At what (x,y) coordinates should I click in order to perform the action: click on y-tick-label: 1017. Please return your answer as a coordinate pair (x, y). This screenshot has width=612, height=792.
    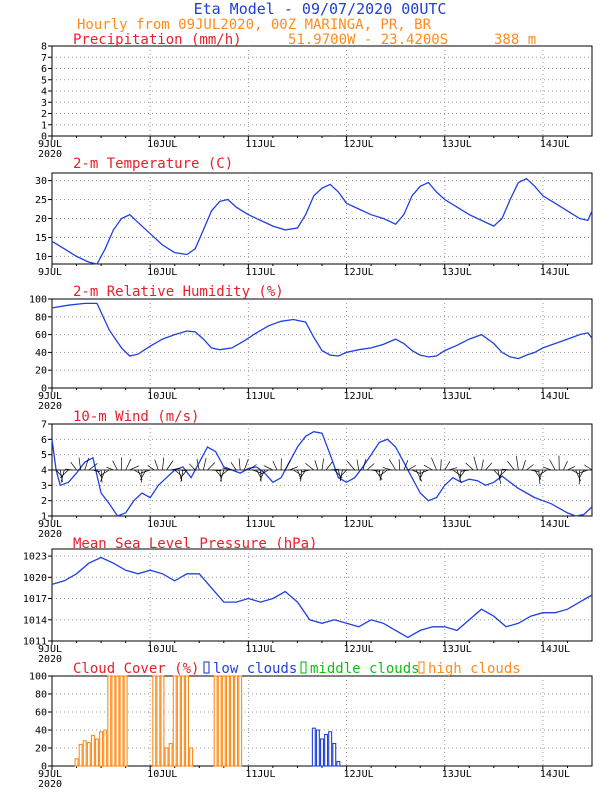
    Looking at the image, I should click on (35, 599).